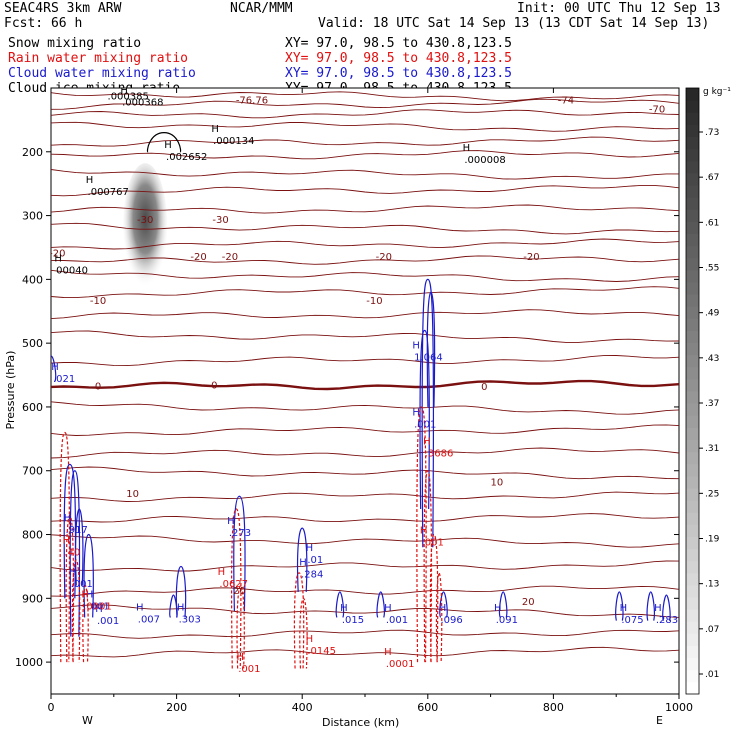  I want to click on y-tick-label: 1000, so click(29, 662).